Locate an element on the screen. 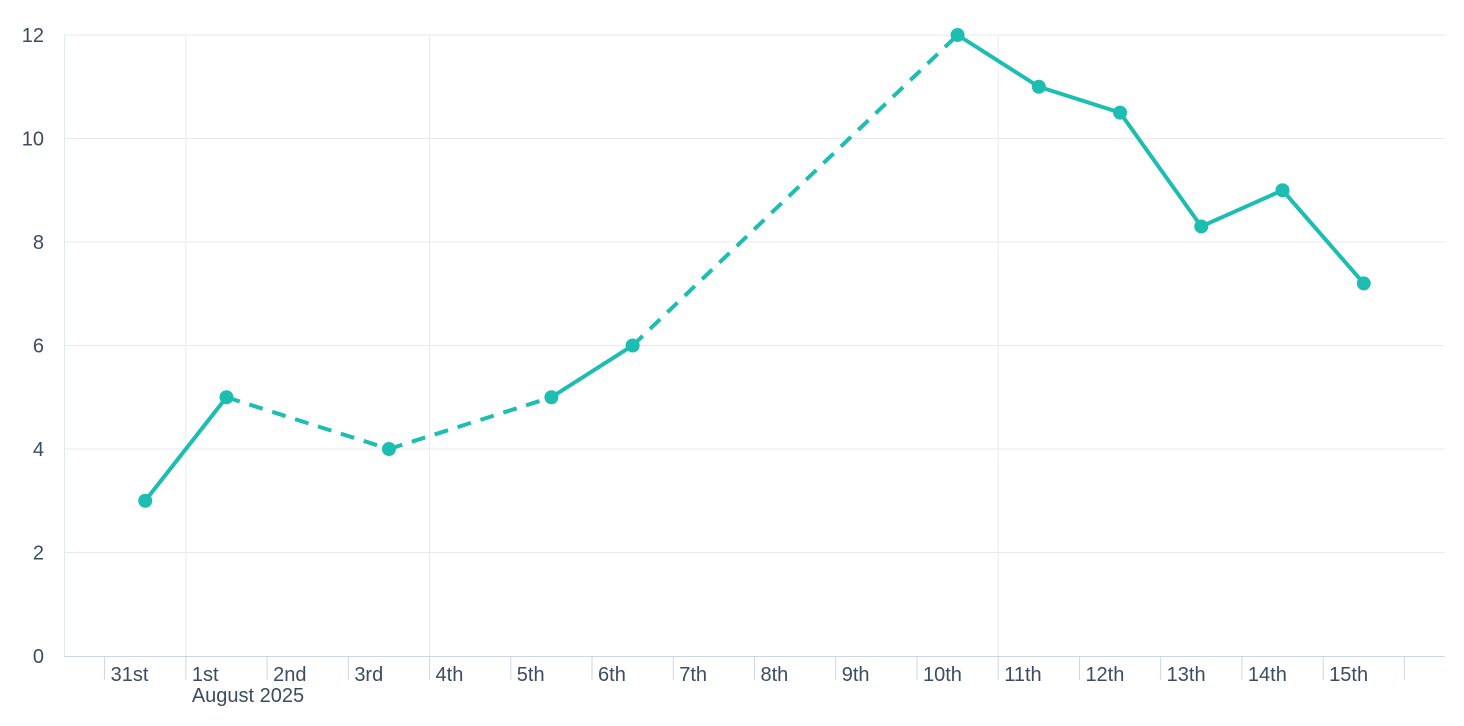 This screenshot has width=1464, height=726. x-axis-tick-label: 15th is located at coordinates (1348, 675).